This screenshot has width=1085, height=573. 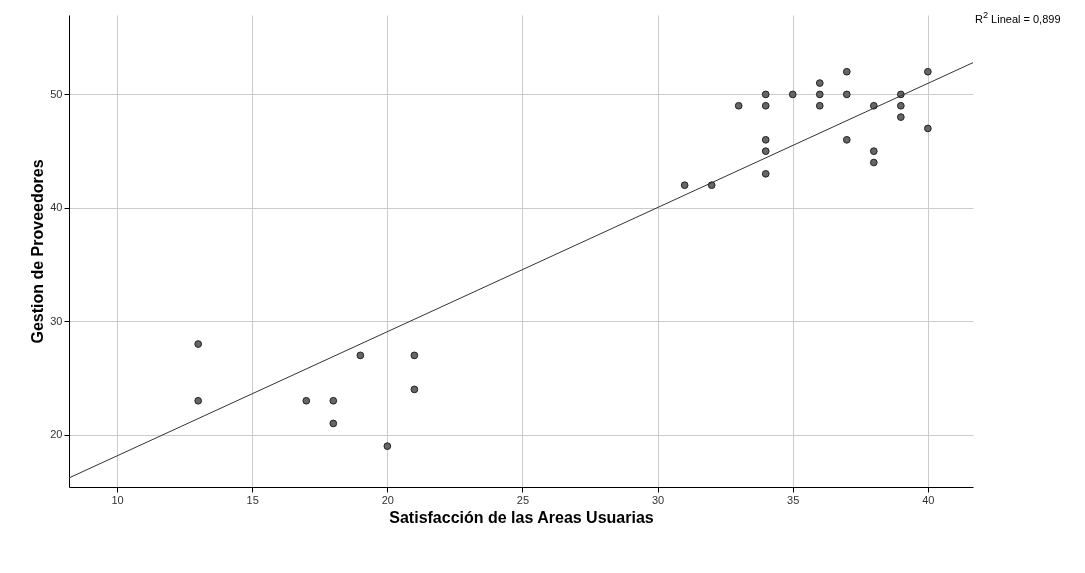 I want to click on y-tick-label: 40, so click(x=56, y=207).